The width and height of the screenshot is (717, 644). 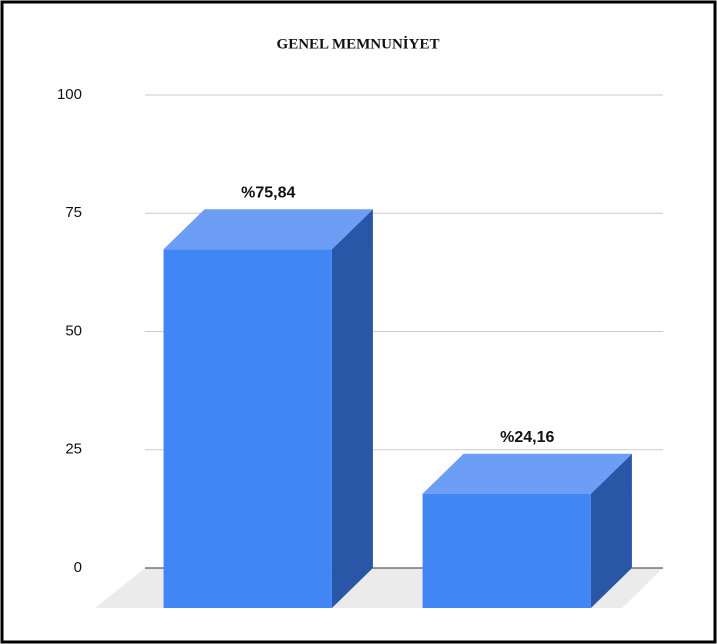 I want to click on y-tick-label: 50, so click(x=73, y=330).